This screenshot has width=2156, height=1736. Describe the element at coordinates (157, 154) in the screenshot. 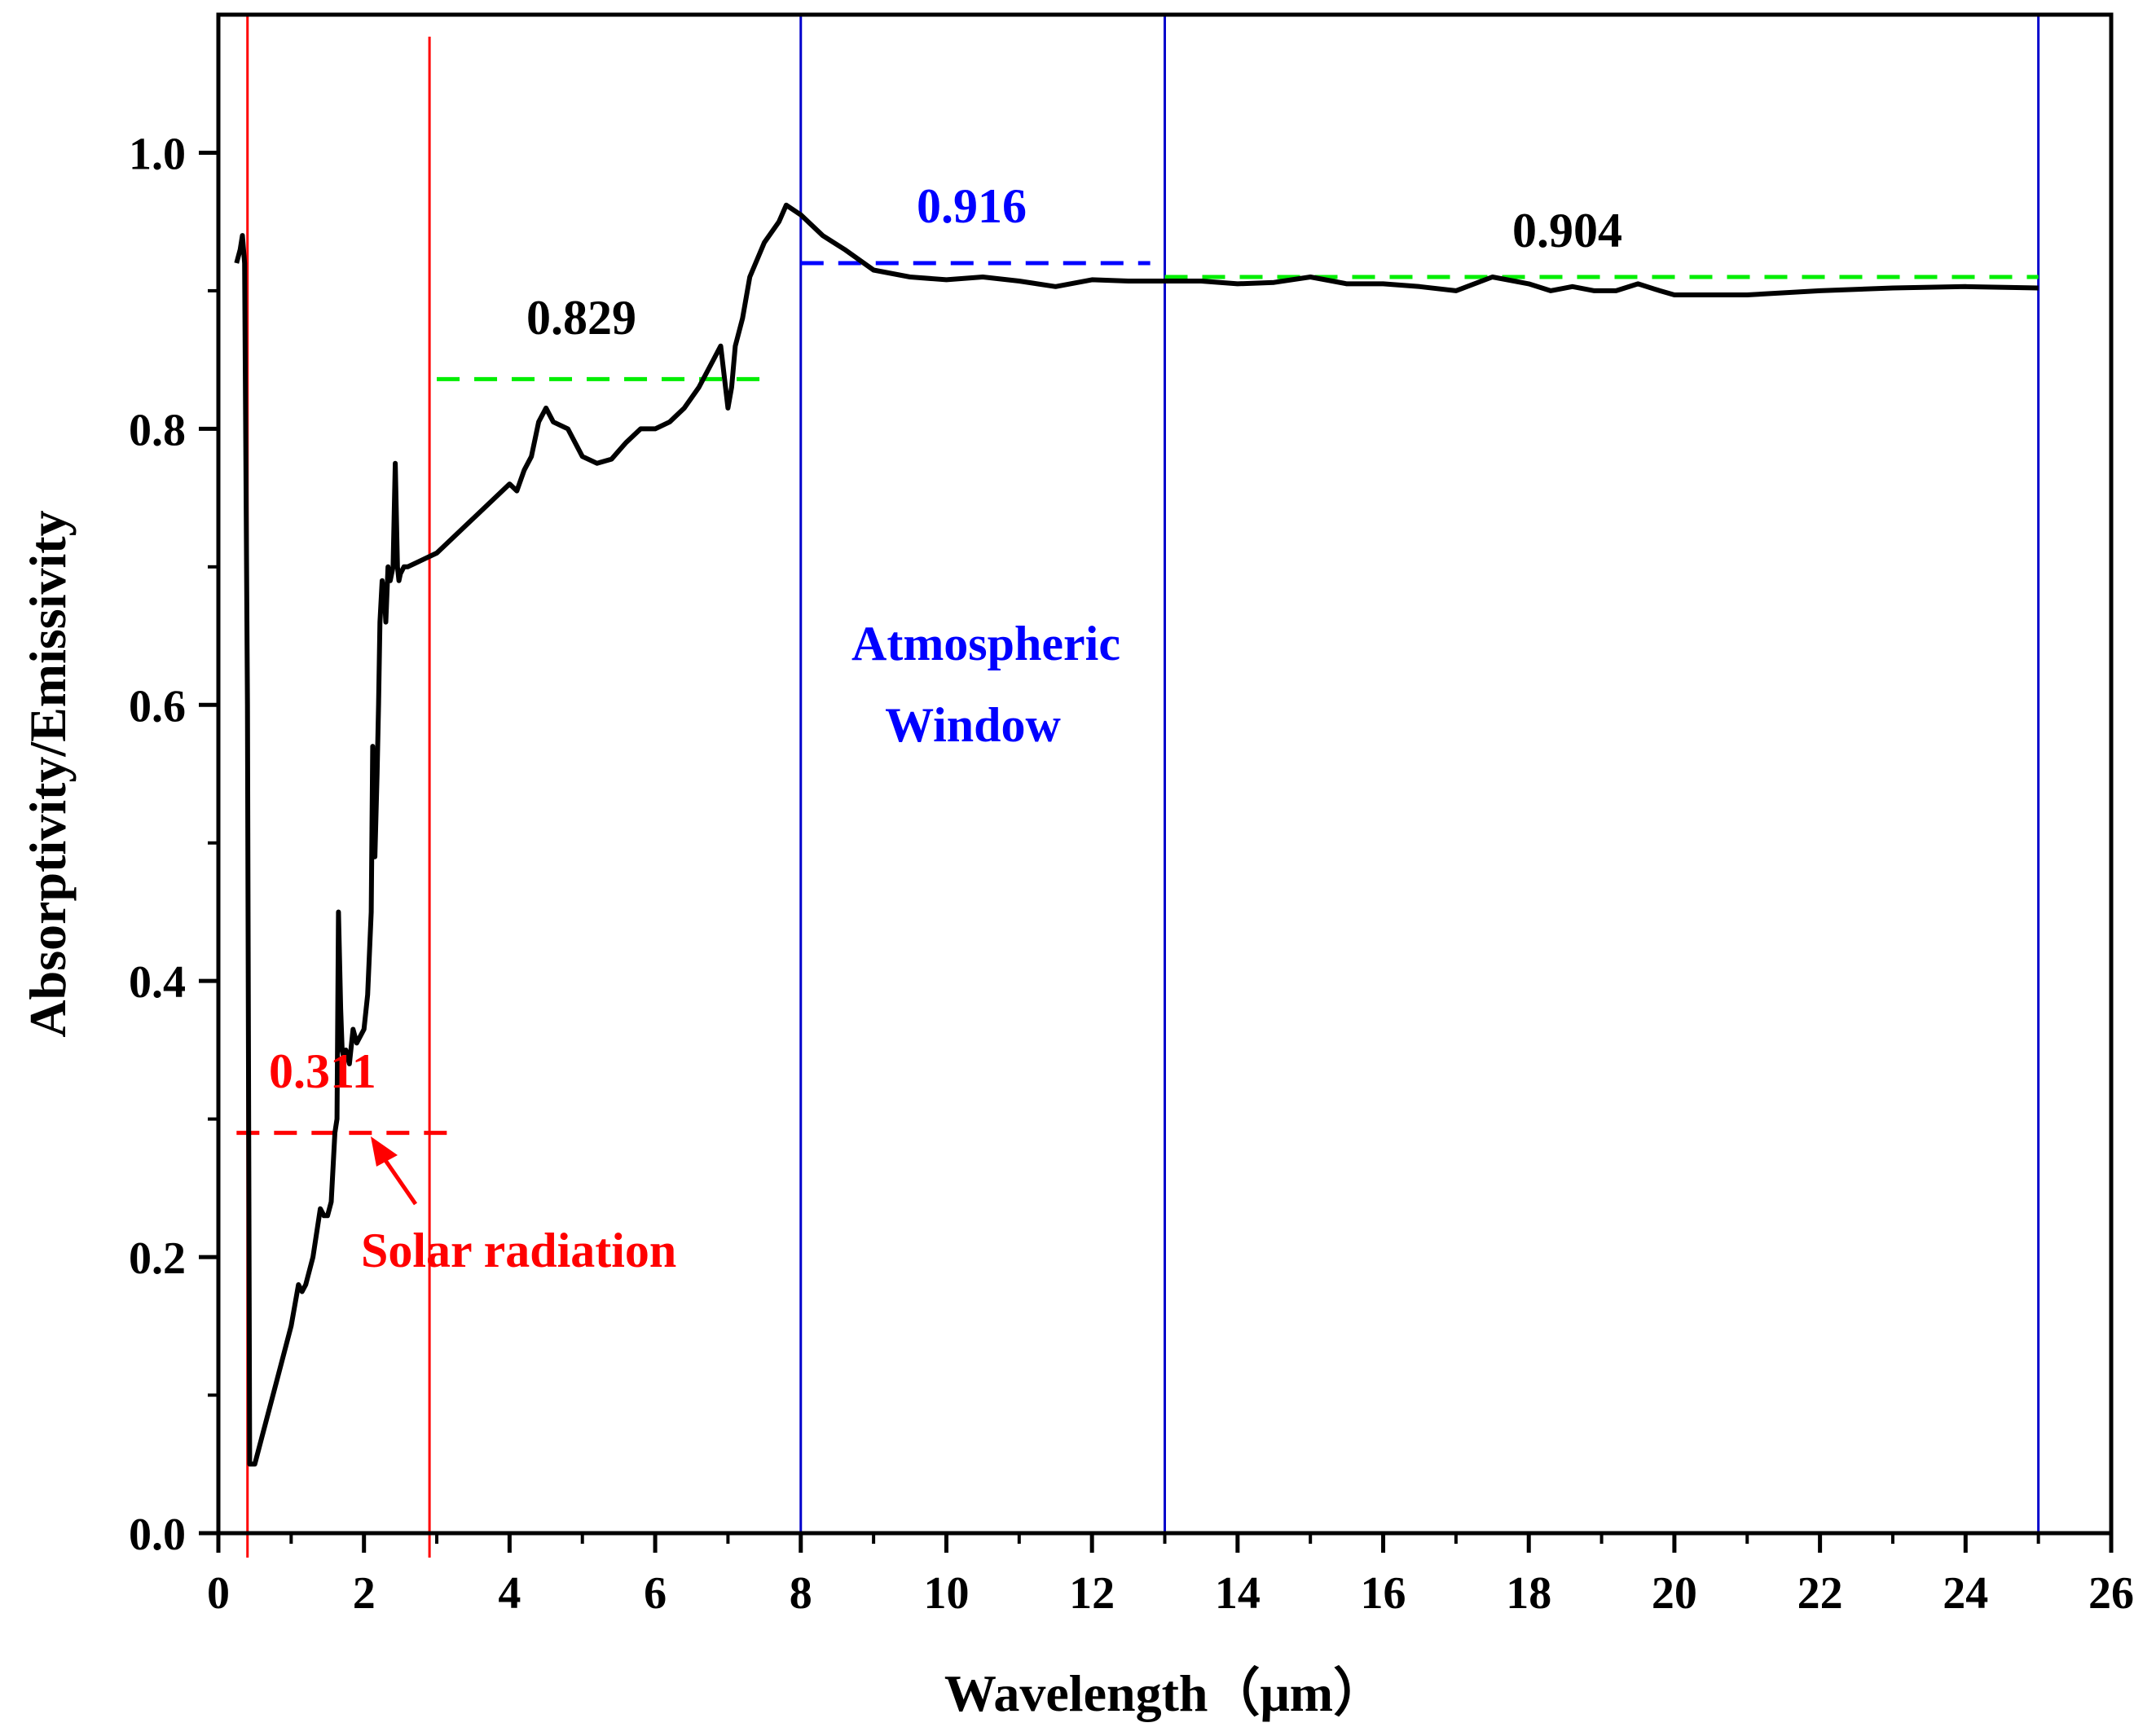

I see `y-tick-label: 1.0` at that location.